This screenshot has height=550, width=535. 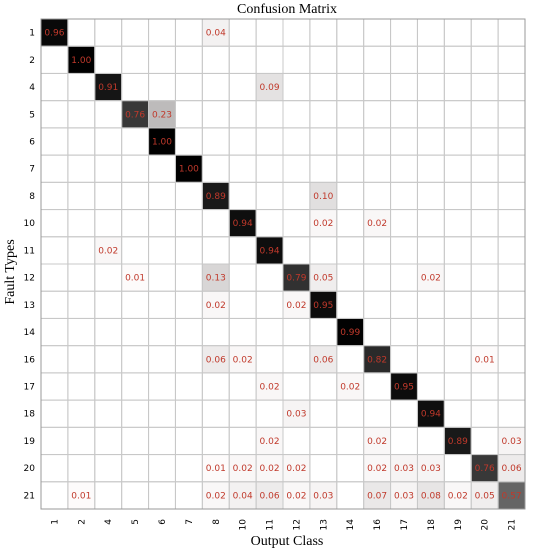 I want to click on x-tick-label: 5, so click(x=136, y=522).